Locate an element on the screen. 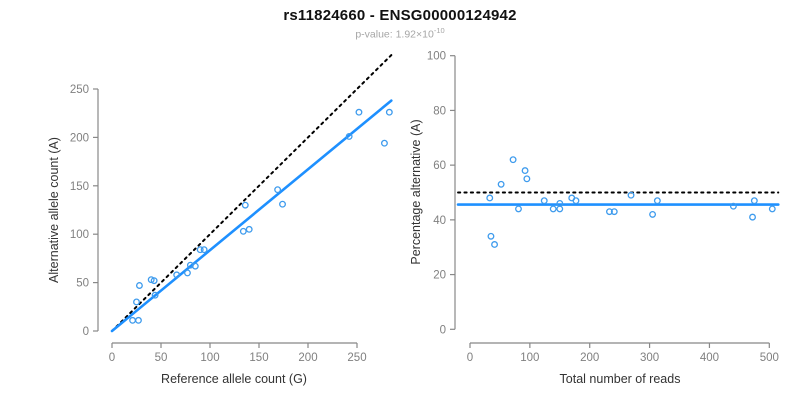  y-tick-label: 40 is located at coordinates (439, 221).